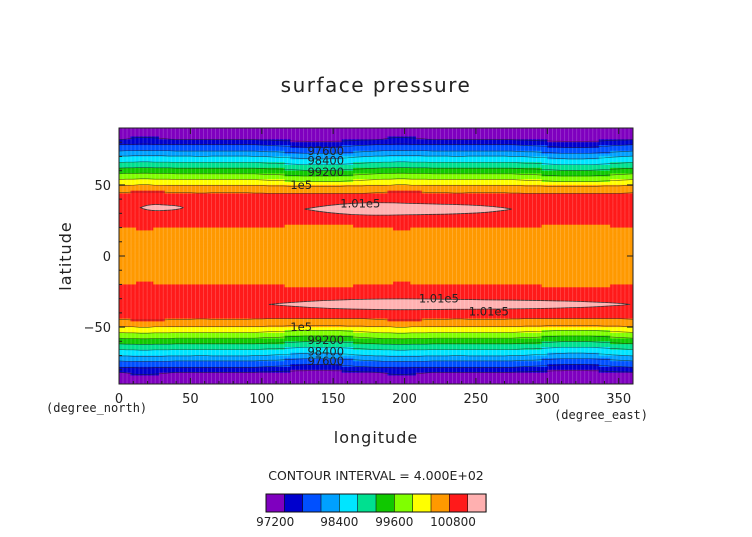 This screenshot has width=752, height=537. Describe the element at coordinates (333, 399) in the screenshot. I see `x-tick-label: 150` at that location.